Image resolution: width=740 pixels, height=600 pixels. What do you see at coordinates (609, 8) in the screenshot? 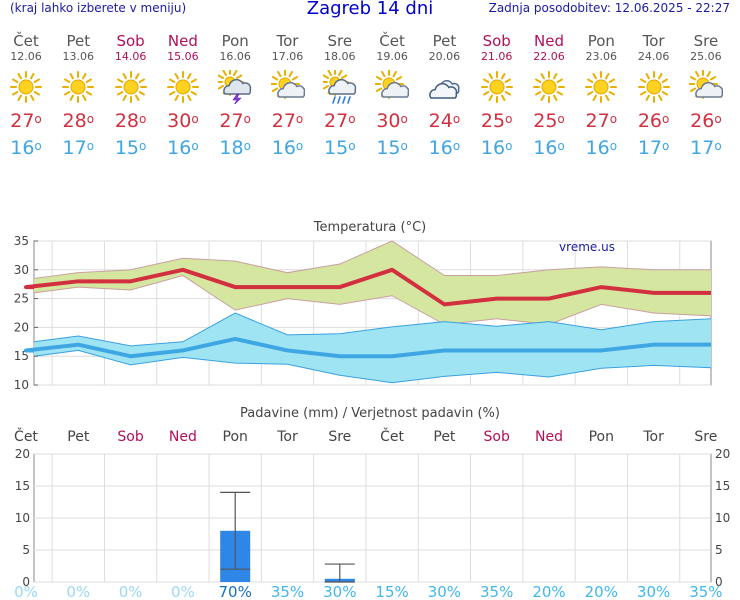
I see `last-updated-text: Zadnja posodobitev: 12.06.2025 - 22:27` at bounding box center [609, 8].